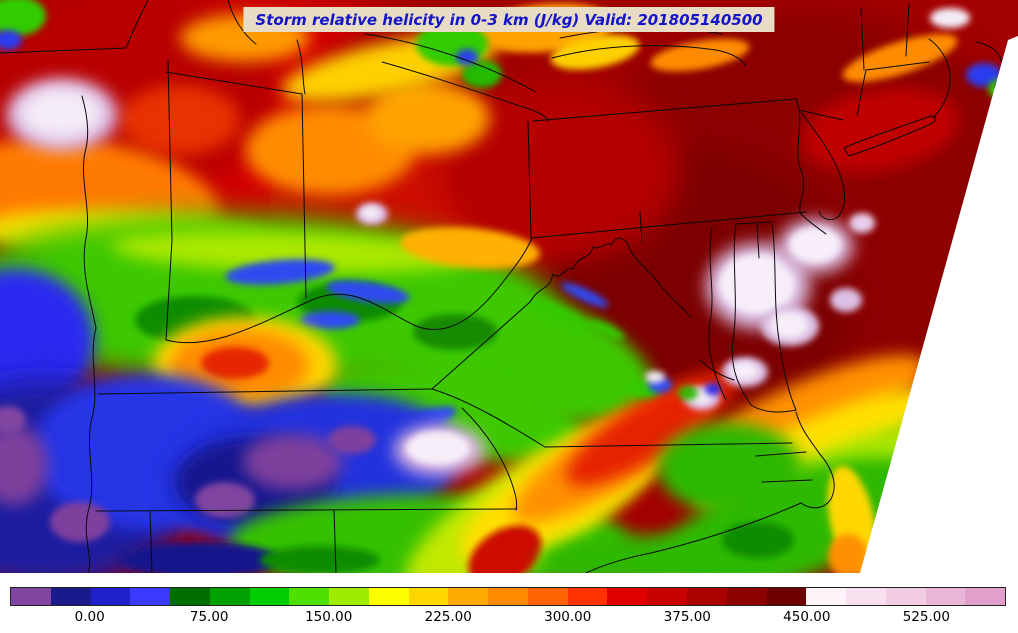 Image resolution: width=1018 pixels, height=633 pixels. What do you see at coordinates (508, 596) in the screenshot?
I see `colorbar` at bounding box center [508, 596].